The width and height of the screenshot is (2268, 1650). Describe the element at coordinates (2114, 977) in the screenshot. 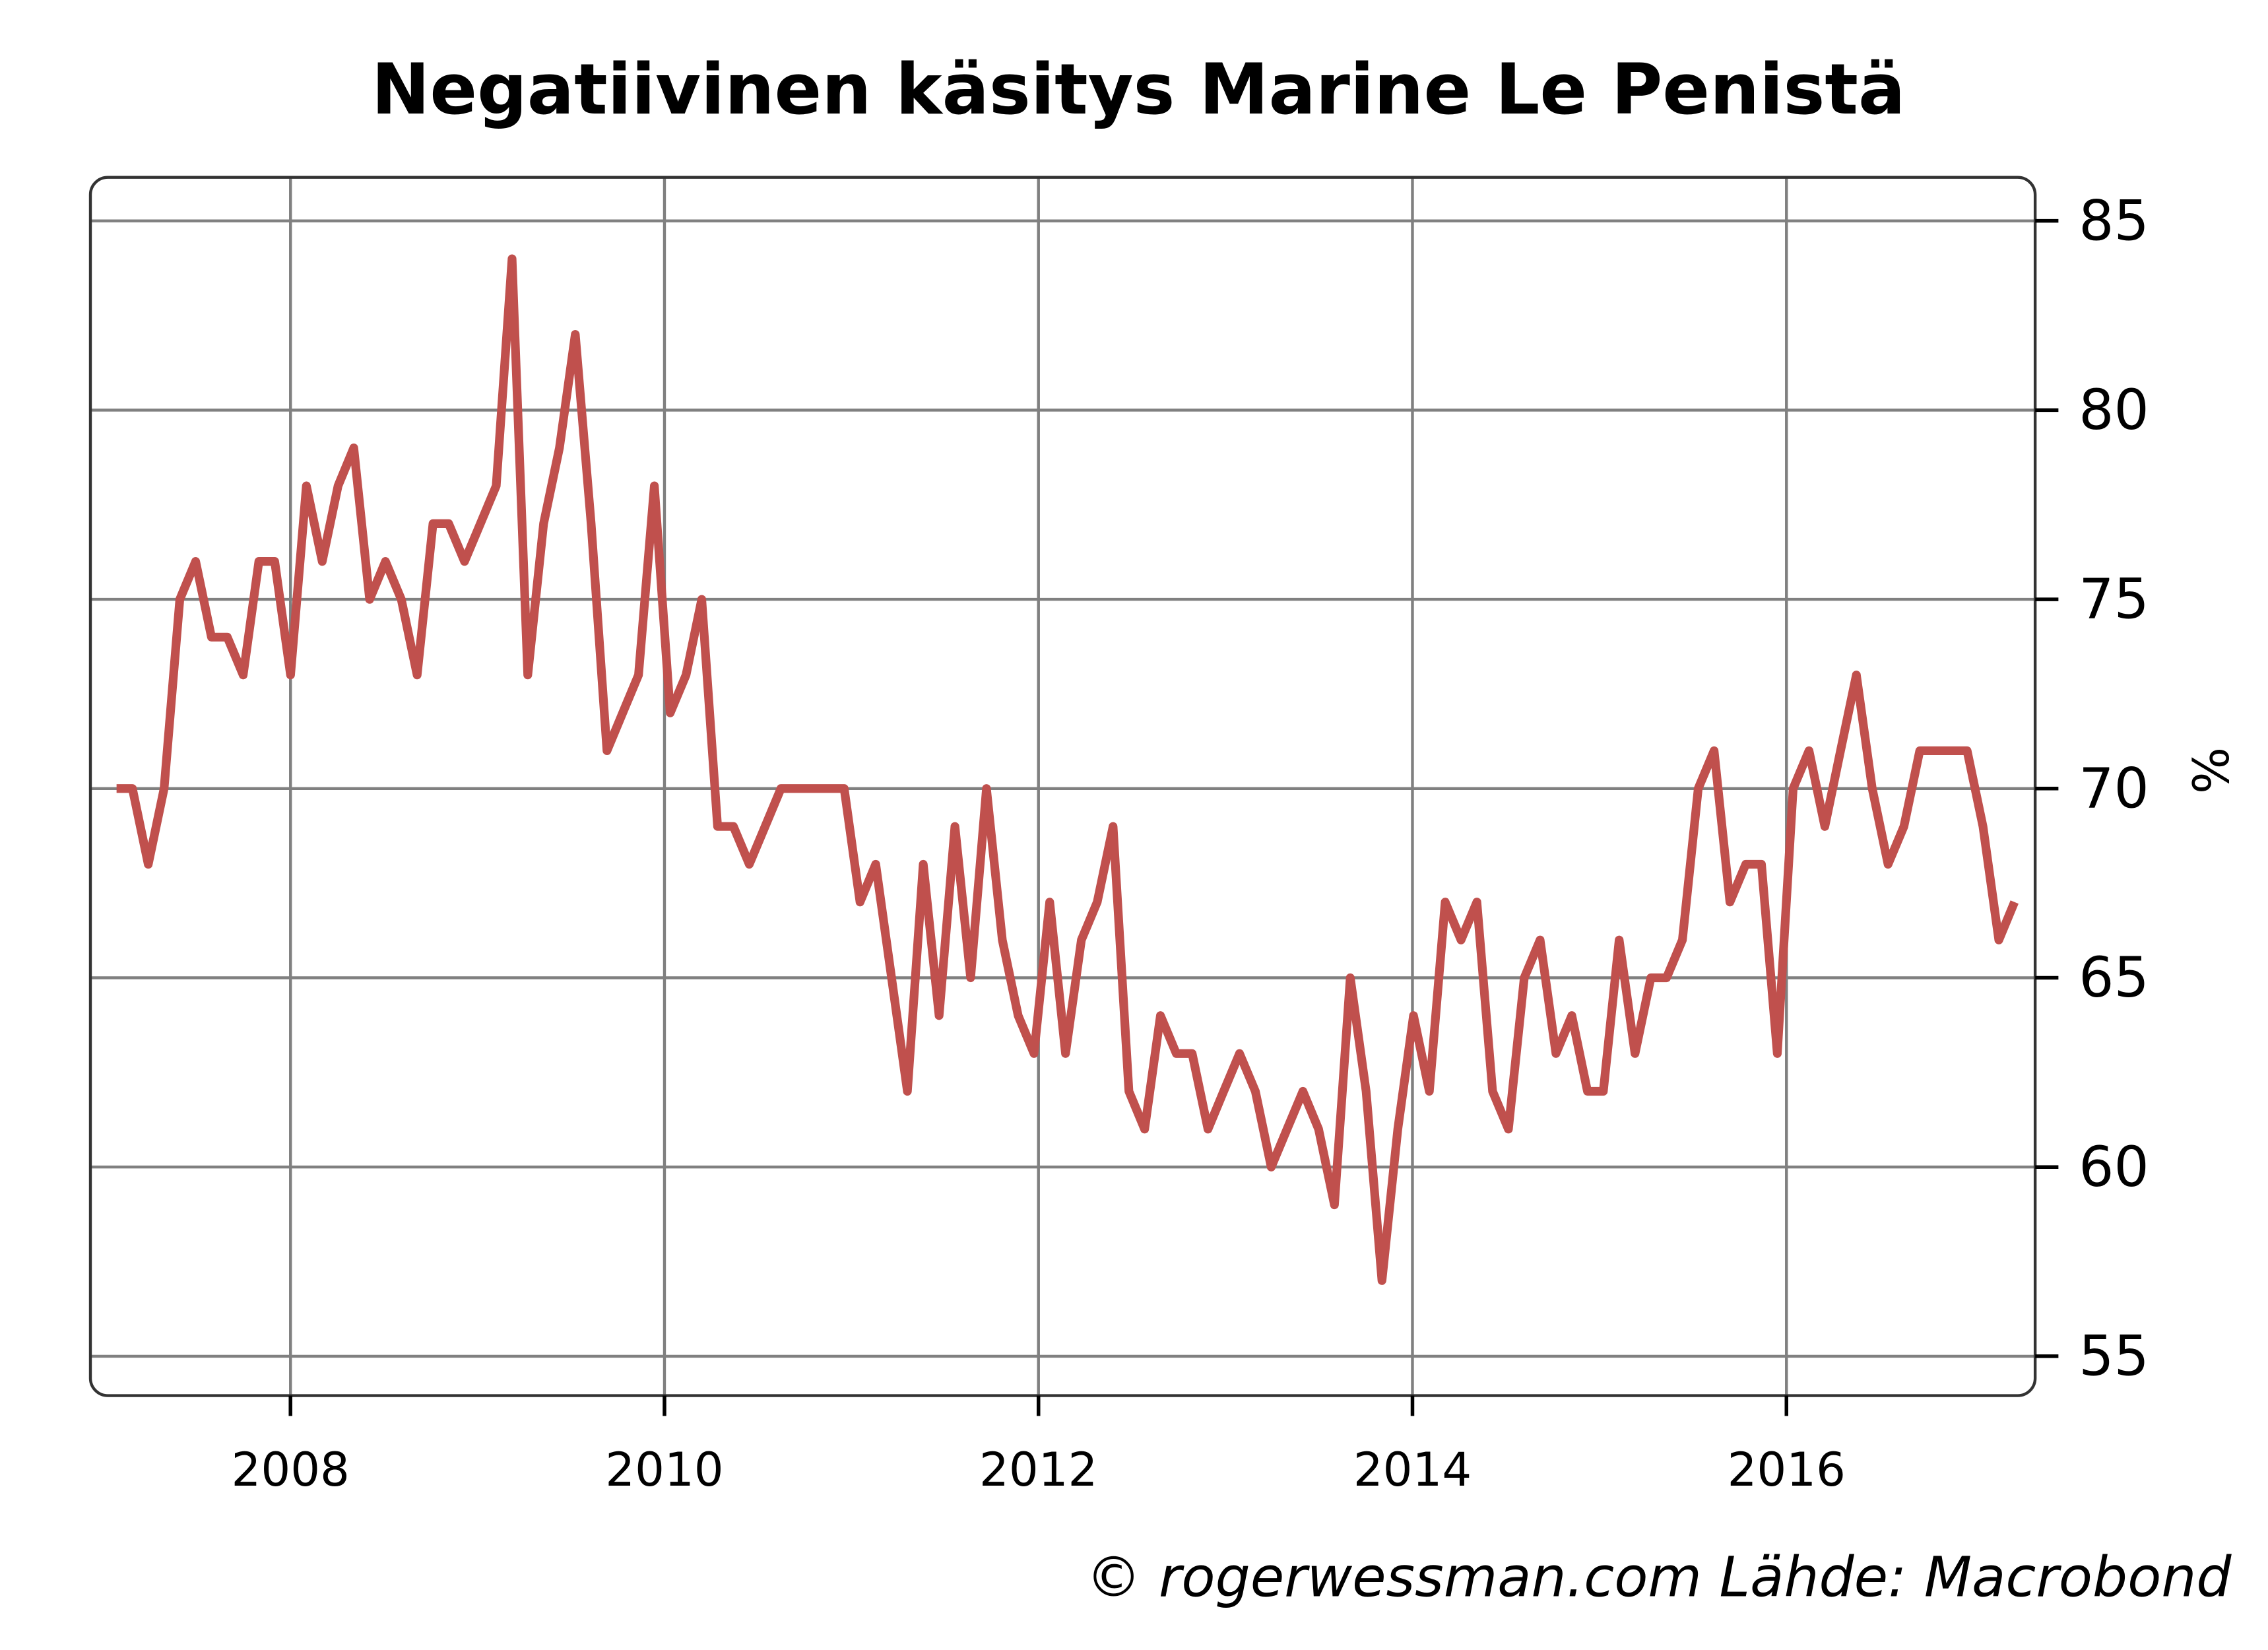

I see `y-tick-label: 65` at that location.